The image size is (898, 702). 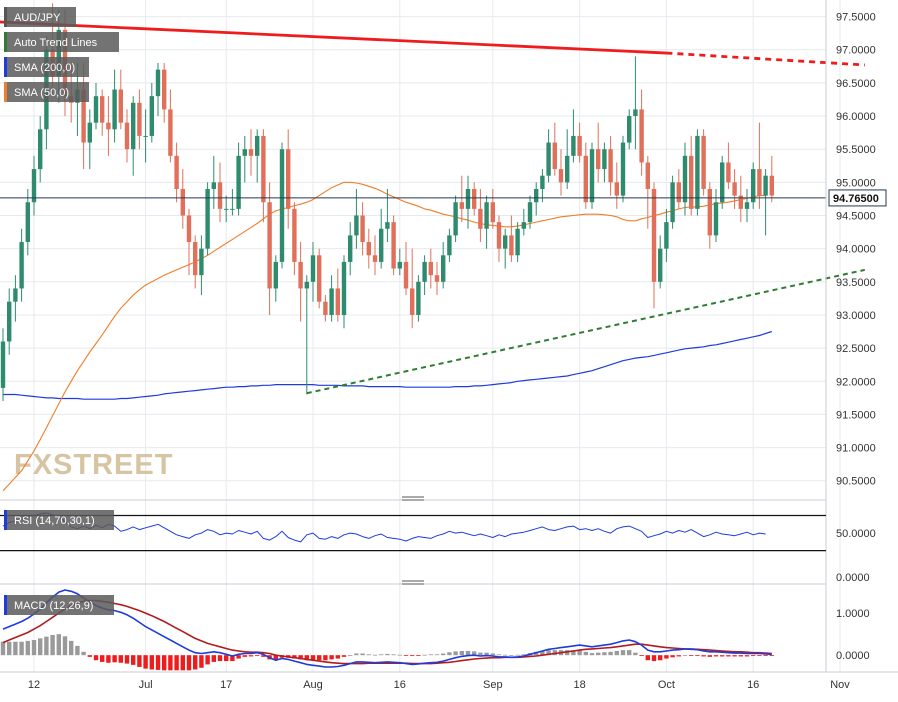 What do you see at coordinates (40, 17) in the screenshot?
I see `legend-item: AUD/JPY` at bounding box center [40, 17].